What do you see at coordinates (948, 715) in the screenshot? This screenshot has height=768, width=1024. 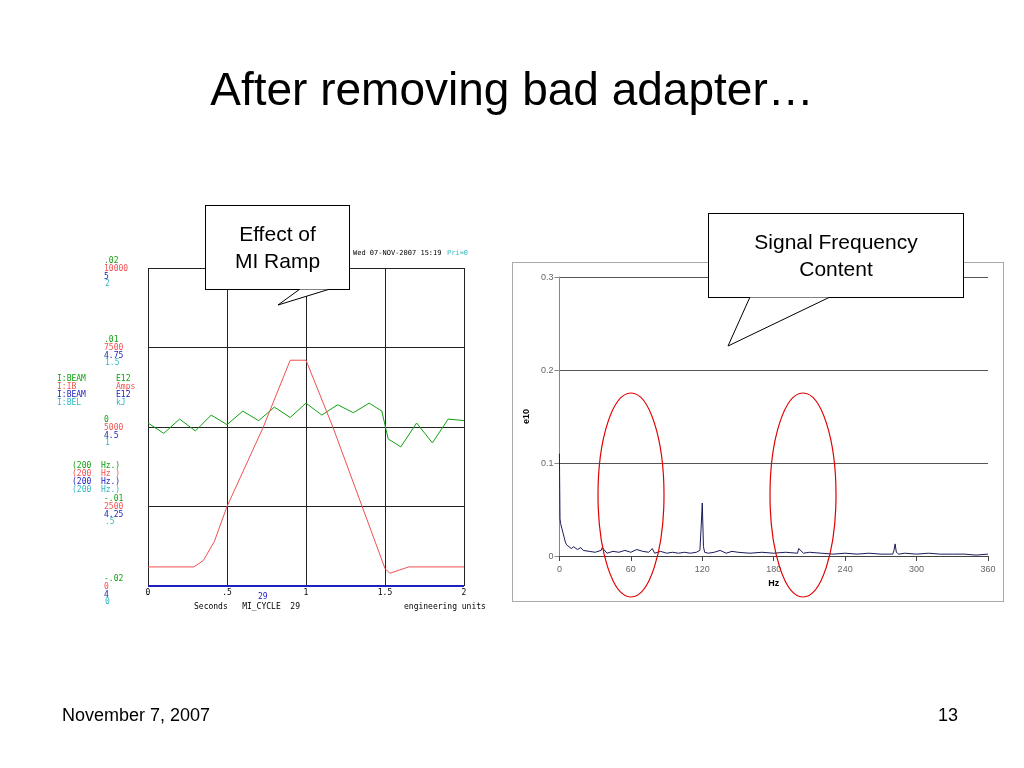 I see `text: 13` at bounding box center [948, 715].